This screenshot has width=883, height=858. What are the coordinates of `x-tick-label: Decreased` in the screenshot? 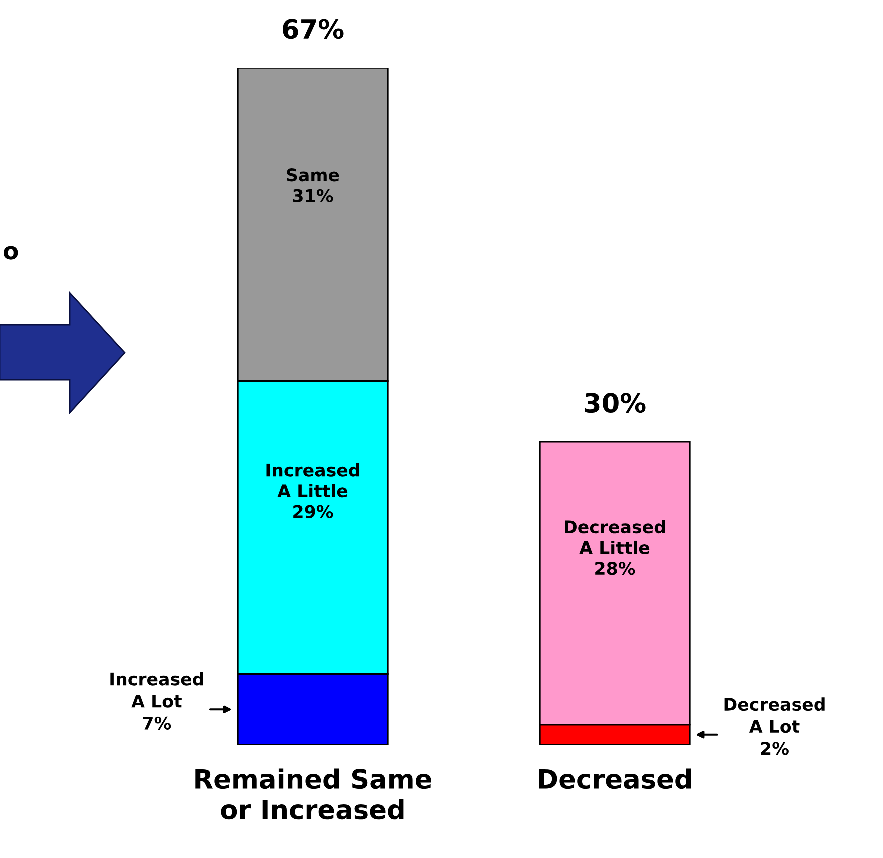 It's located at (615, 779).